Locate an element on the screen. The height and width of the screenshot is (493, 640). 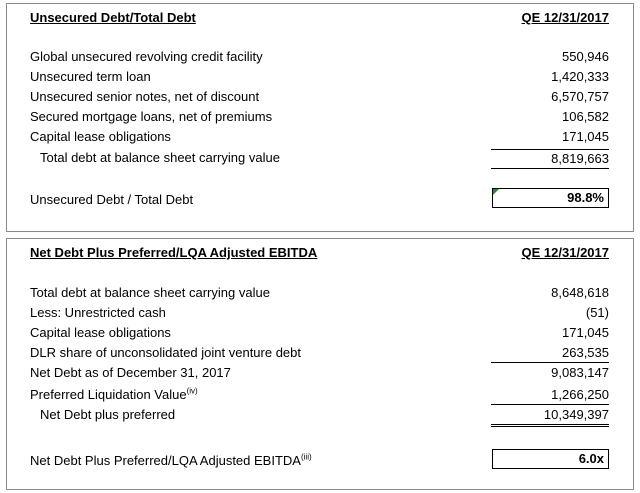
table-row: Unsecured term loan 1,420,333 is located at coordinates (319, 77).